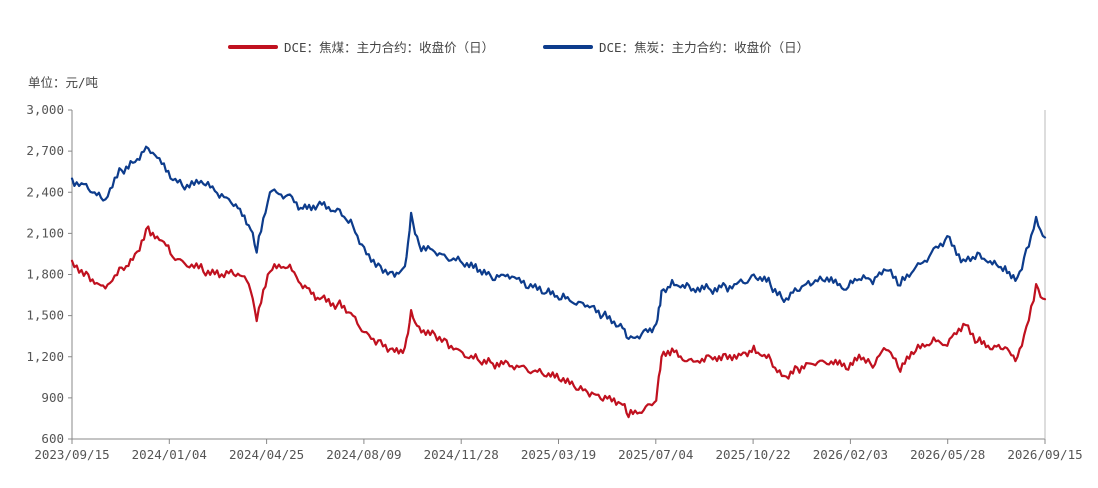 Image resolution: width=1098 pixels, height=488 pixels. What do you see at coordinates (45, 191) in the screenshot?
I see `y-tick-label: 2,400` at bounding box center [45, 191].